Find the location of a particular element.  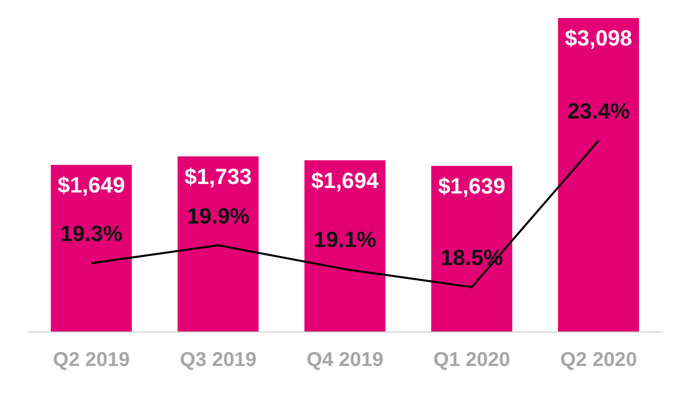

data-label: $3,098 is located at coordinates (598, 38).